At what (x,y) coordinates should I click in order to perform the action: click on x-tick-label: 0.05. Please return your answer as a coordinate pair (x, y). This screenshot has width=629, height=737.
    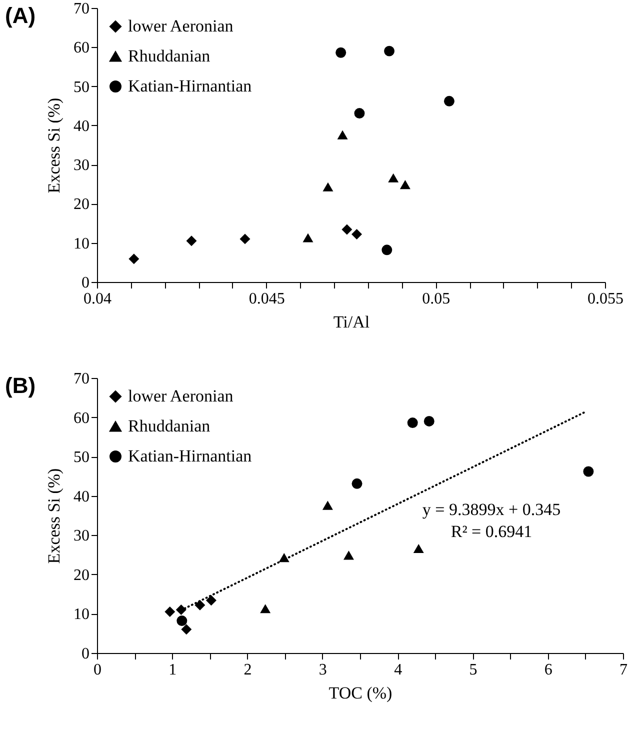
    Looking at the image, I should click on (436, 299).